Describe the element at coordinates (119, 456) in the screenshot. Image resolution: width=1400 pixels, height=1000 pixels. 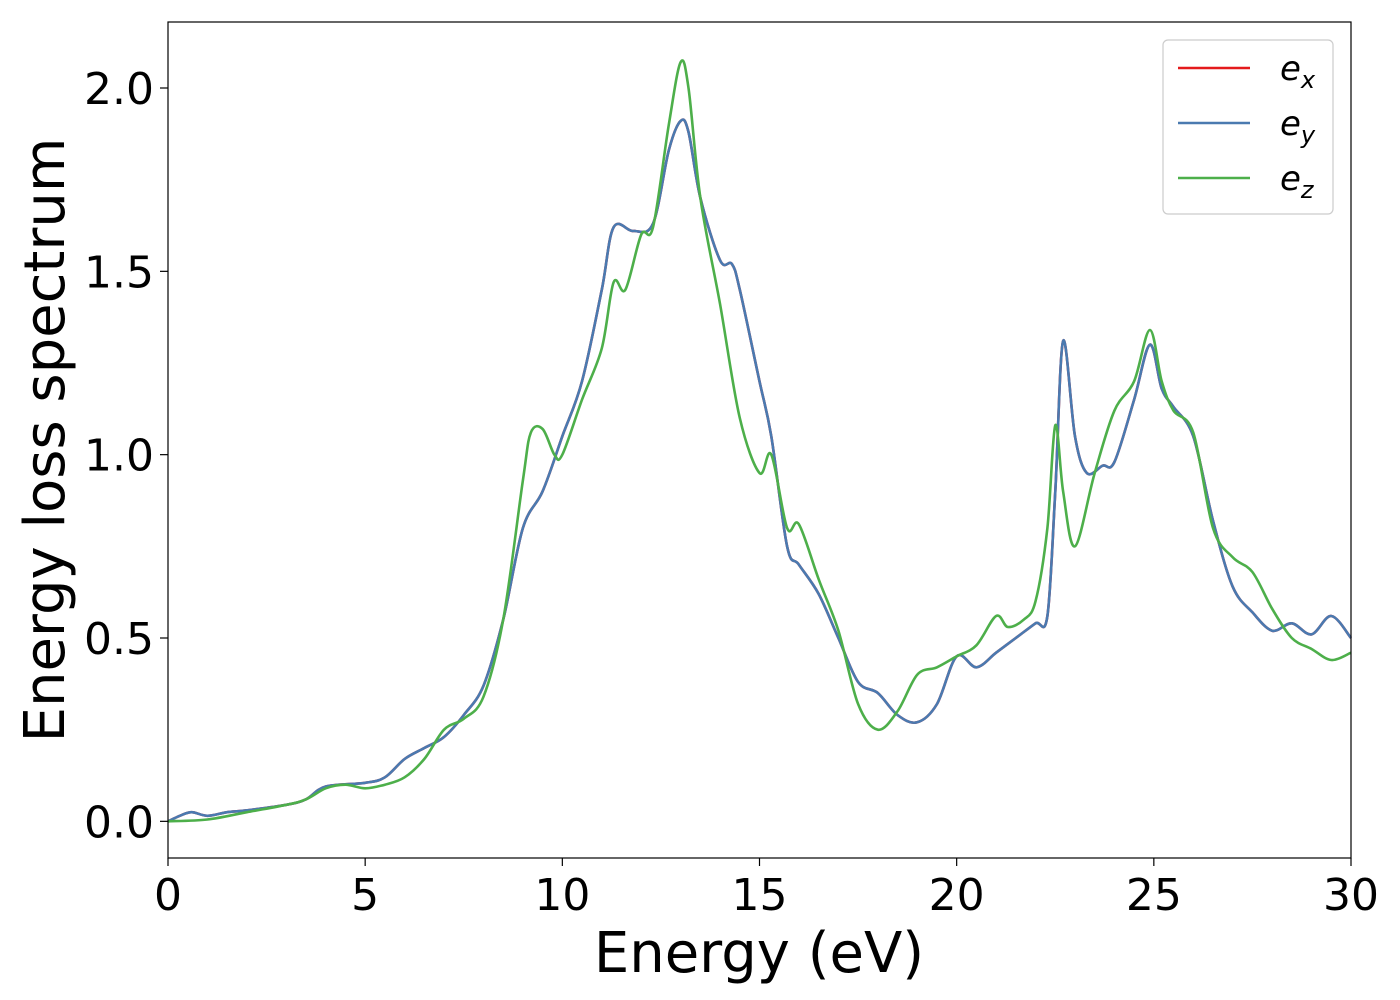
I see `y-tick-label: 1.0` at that location.